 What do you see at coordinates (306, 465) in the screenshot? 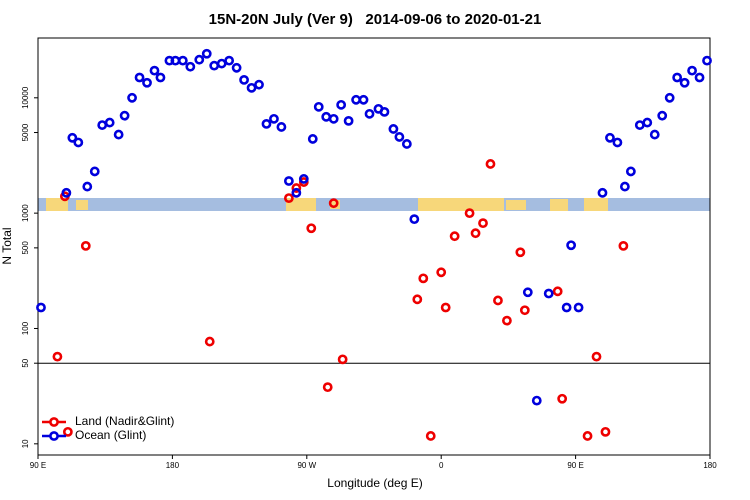
I see `x-tick-label: 90 W` at bounding box center [306, 465].